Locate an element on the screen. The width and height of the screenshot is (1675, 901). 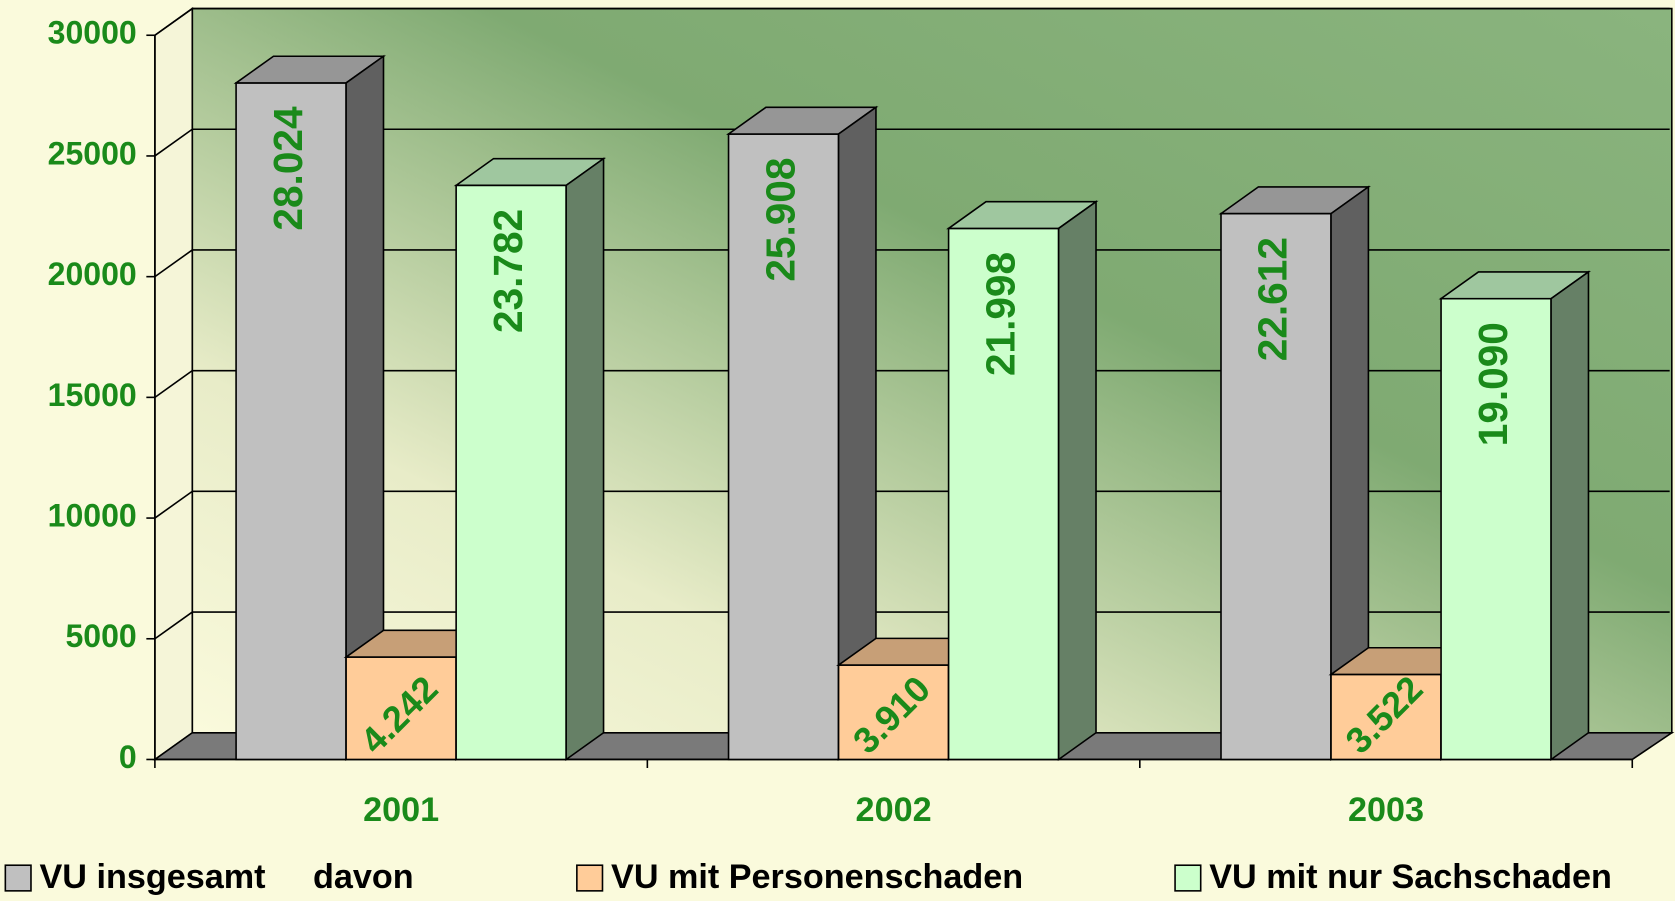
y-tick-label: 0 is located at coordinates (128, 757).